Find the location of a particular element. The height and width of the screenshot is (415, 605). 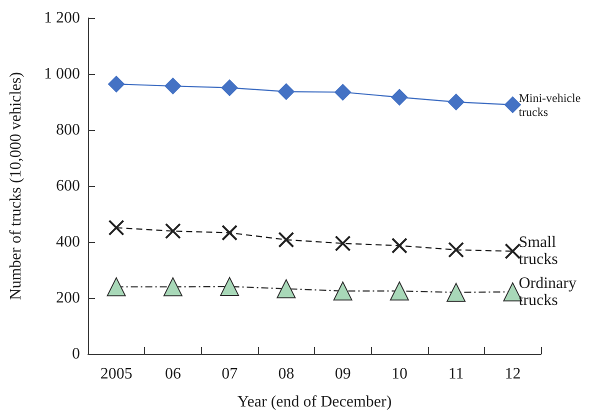

x-tick-label: 08 is located at coordinates (286, 374).